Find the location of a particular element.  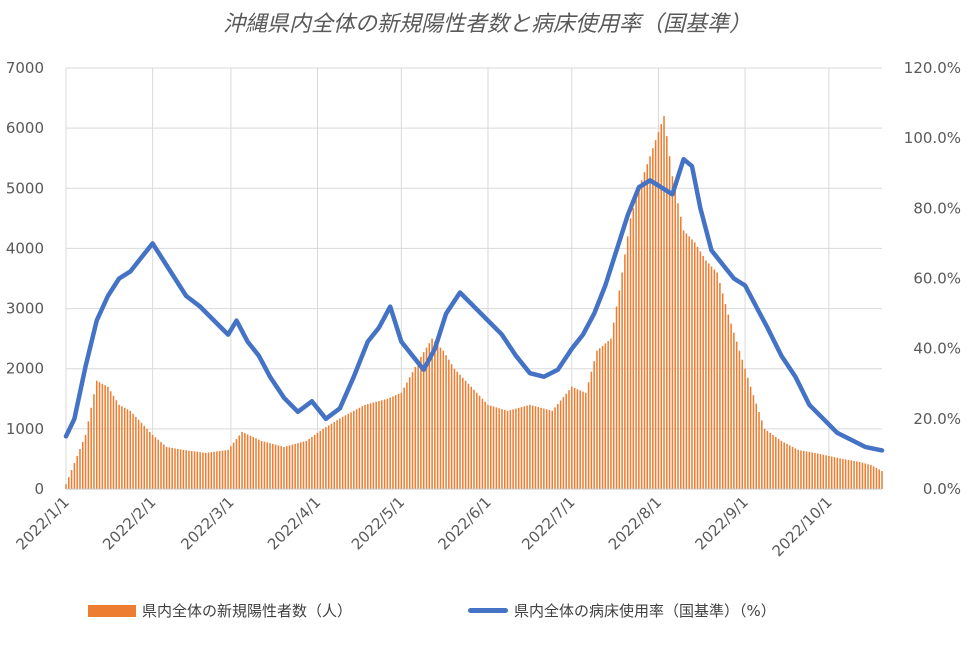

y-right-tick-label: 40.0% is located at coordinates (937, 349).